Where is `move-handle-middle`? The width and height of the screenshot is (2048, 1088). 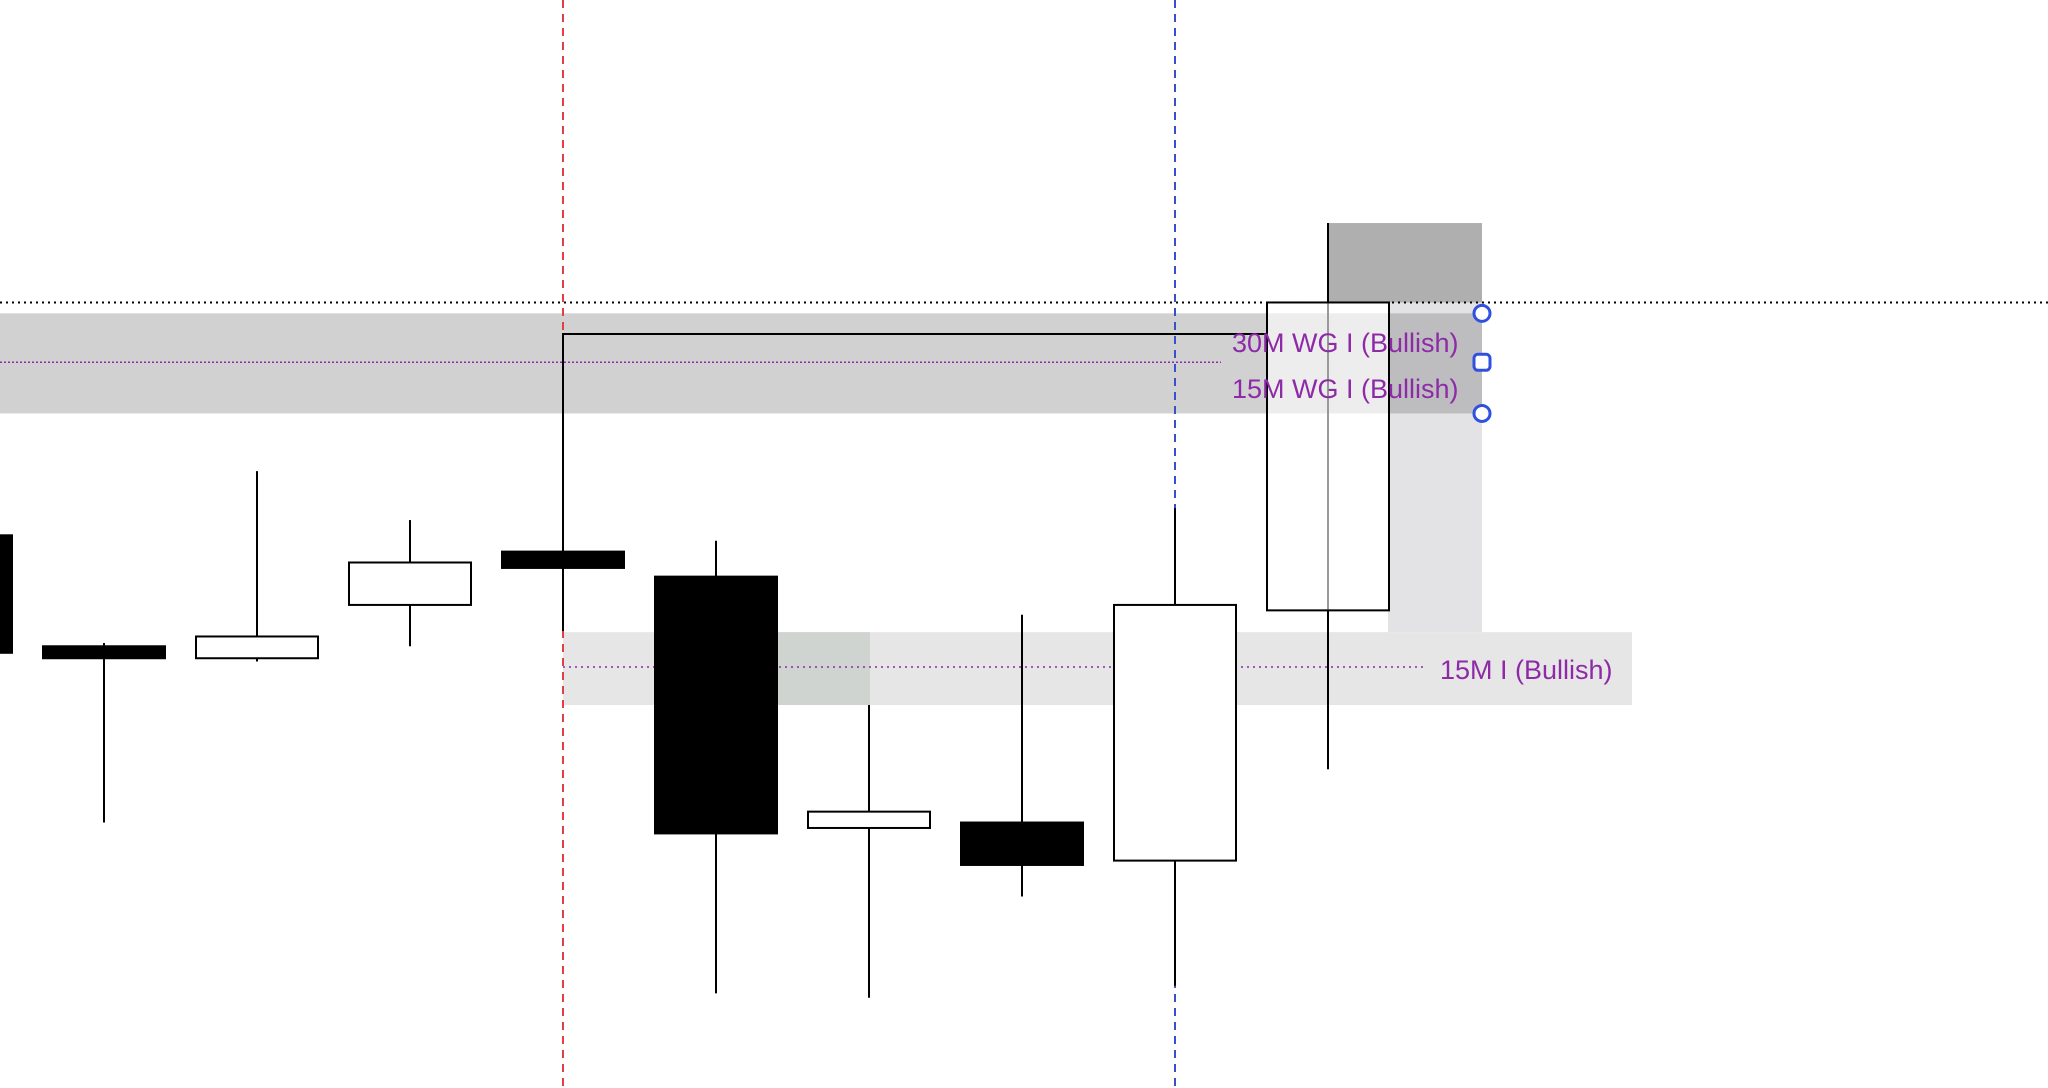
move-handle-middle is located at coordinates (1482, 362).